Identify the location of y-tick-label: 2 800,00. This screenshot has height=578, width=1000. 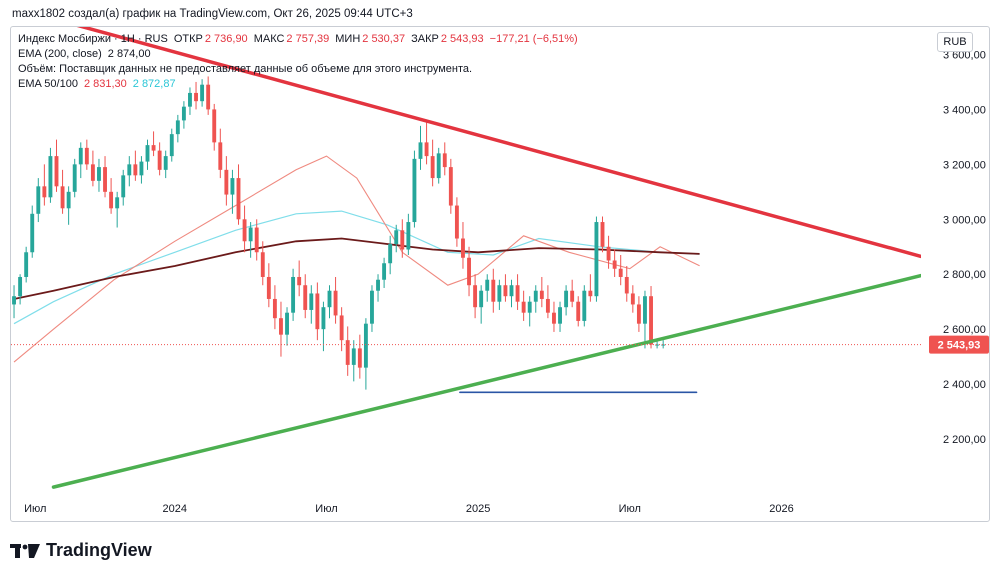
(964, 275).